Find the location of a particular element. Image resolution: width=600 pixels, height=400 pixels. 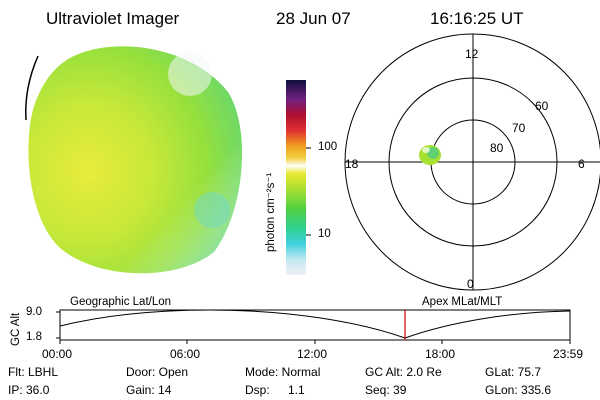

filter-info: Flt: LBHL is located at coordinates (33, 372).